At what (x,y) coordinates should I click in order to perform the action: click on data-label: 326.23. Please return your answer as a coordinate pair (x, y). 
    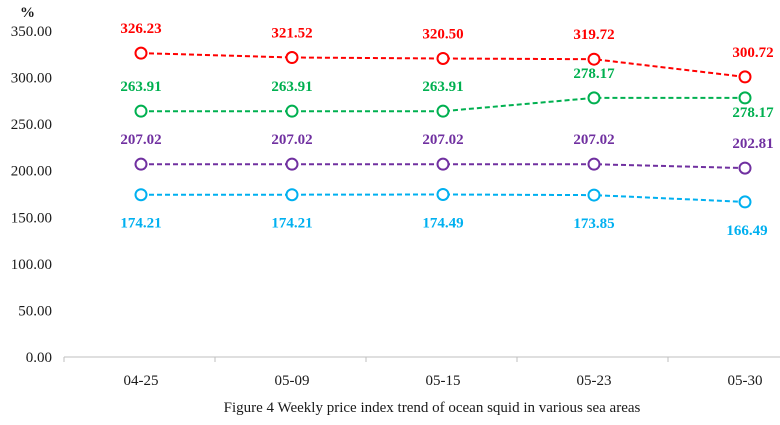
    Looking at the image, I should click on (140, 29).